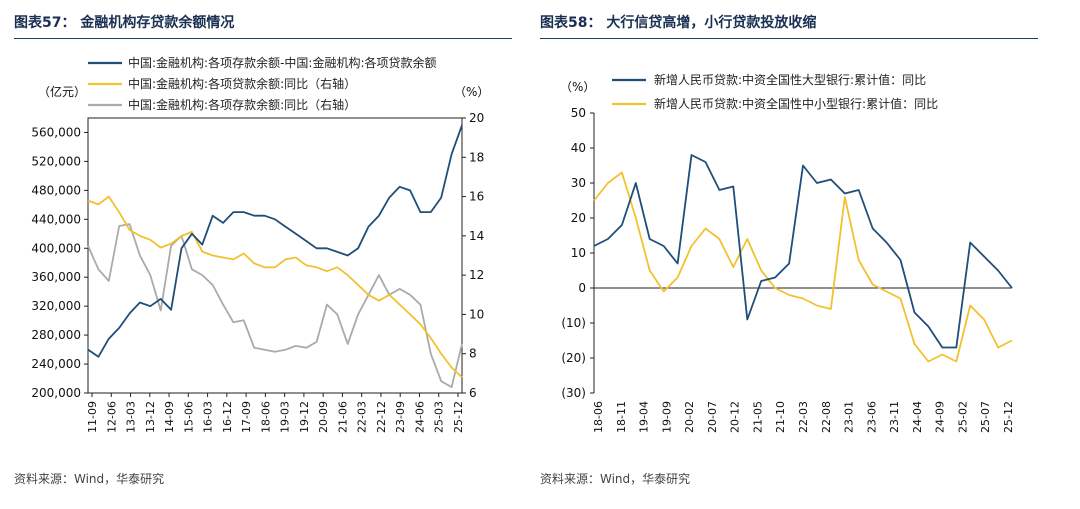 This screenshot has width=1080, height=509. I want to click on left-x-tick-label: 25-03, so click(439, 417).